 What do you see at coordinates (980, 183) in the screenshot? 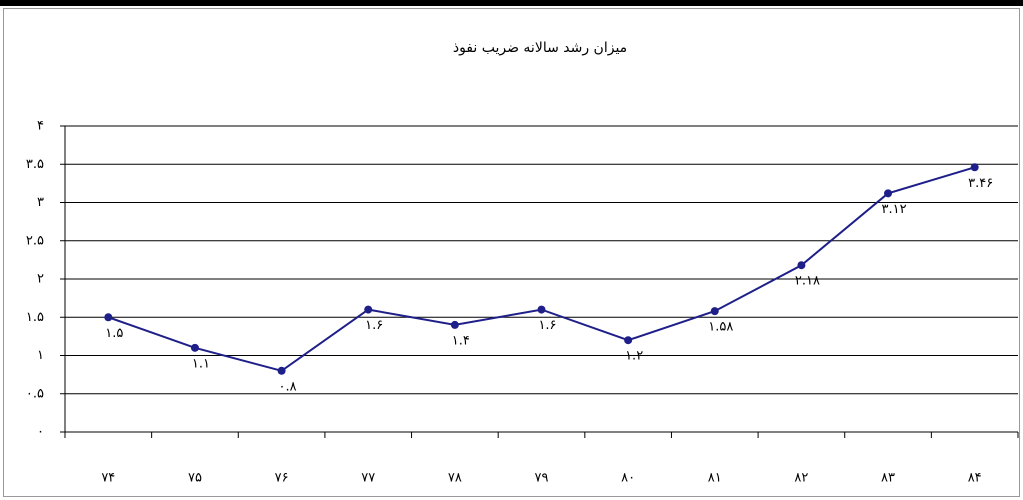
I see `data-label: ۳.۴۶` at bounding box center [980, 183].